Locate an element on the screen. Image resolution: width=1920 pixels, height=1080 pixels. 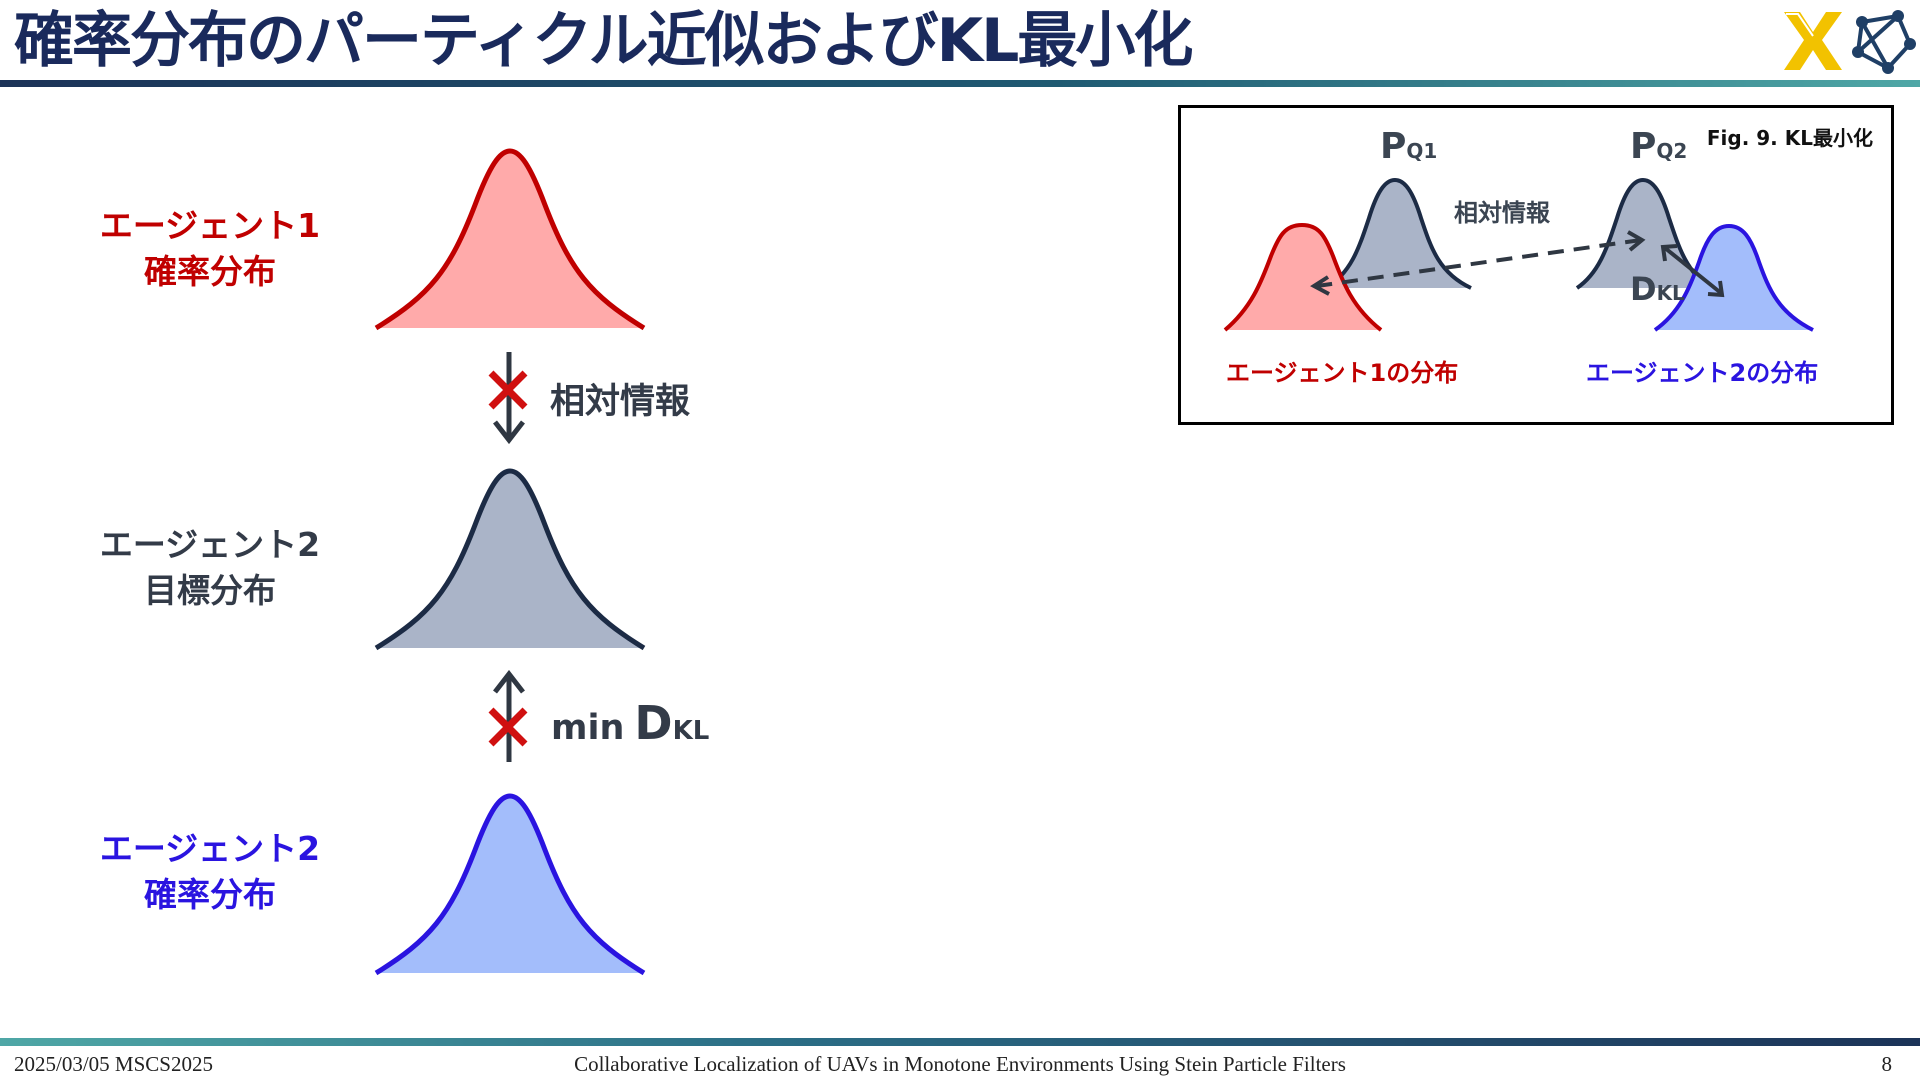
pq1-label: PQ1 is located at coordinates (1409, 146).